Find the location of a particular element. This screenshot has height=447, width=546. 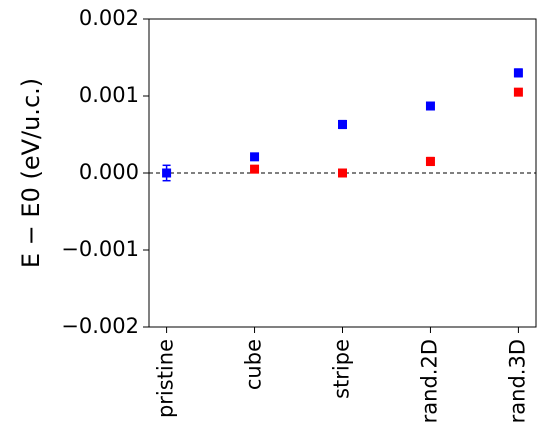

x-tick-label: rand.2D is located at coordinates (429, 381).